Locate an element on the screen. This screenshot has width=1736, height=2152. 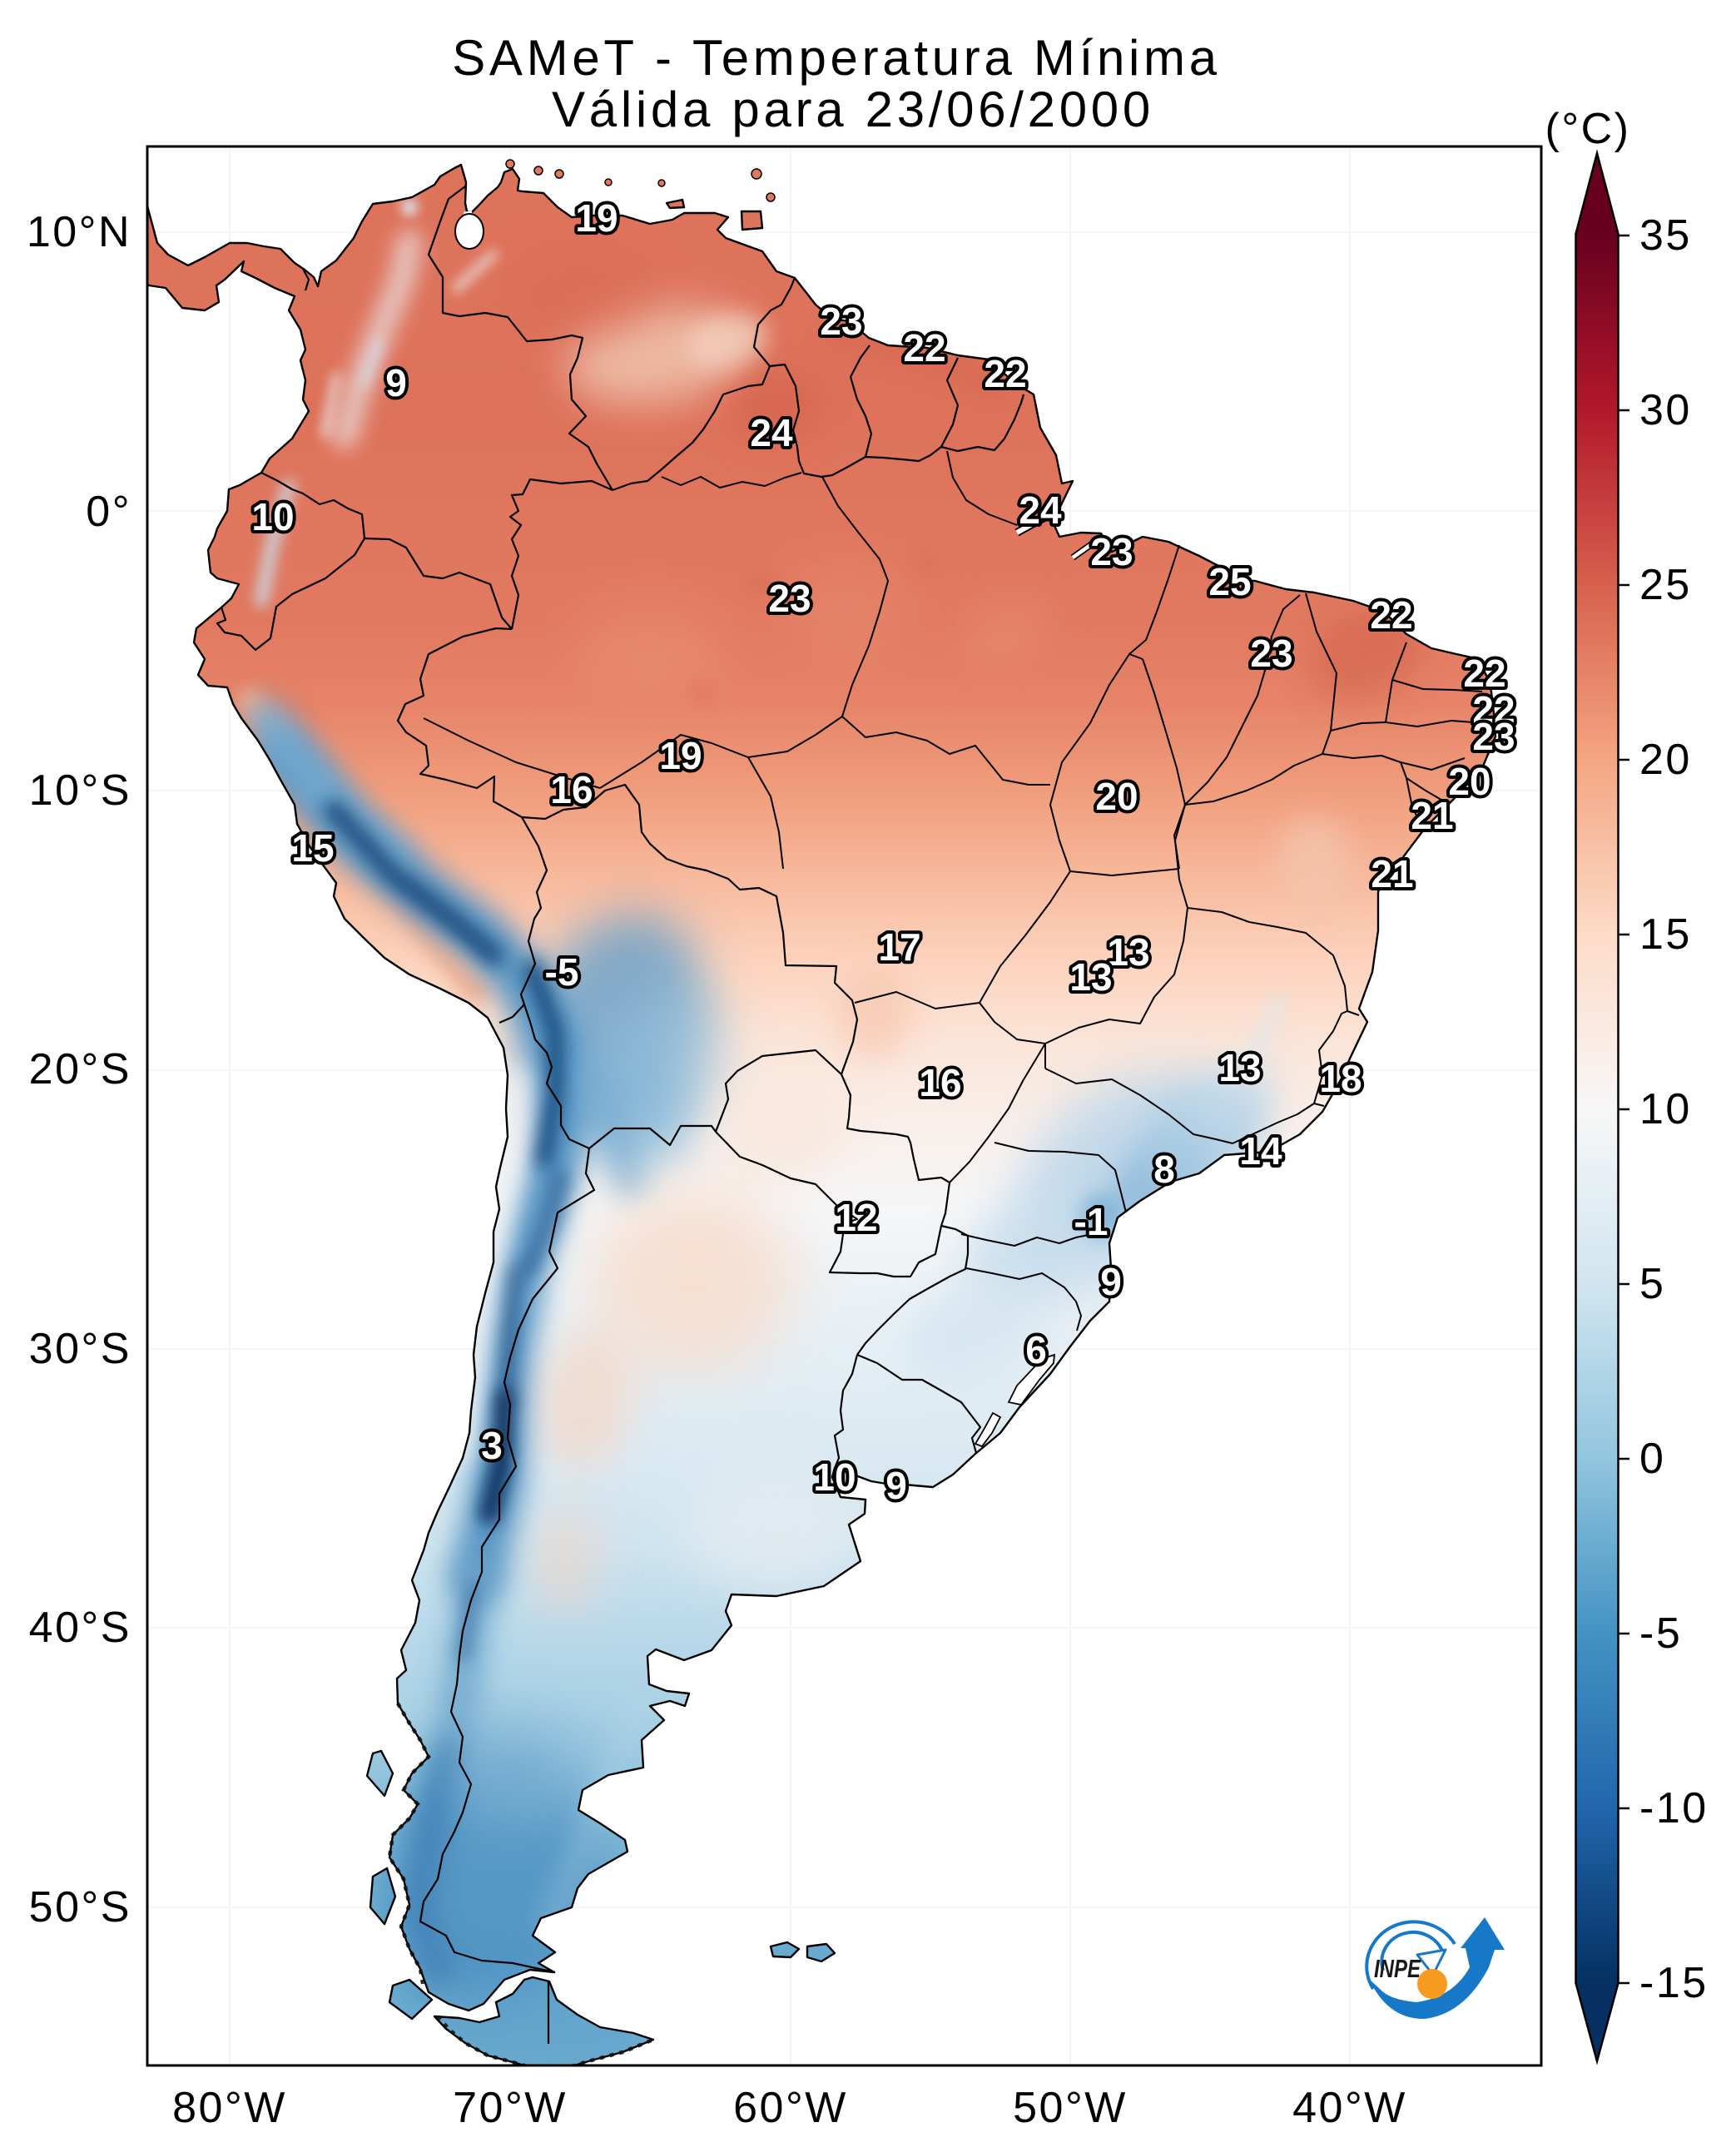
svg-text: 5 is located at coordinates (1652, 1284).